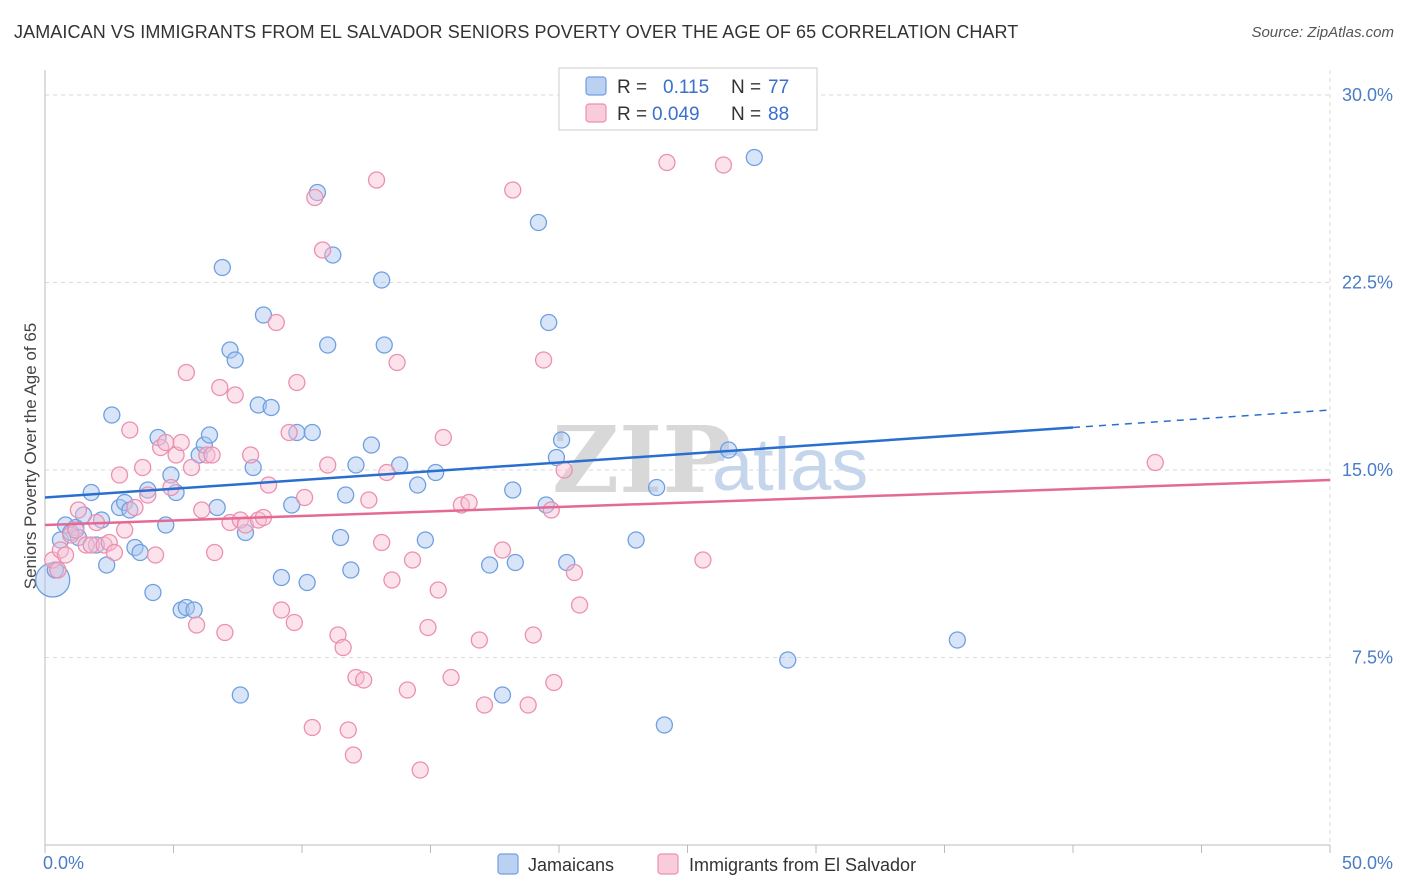 This screenshot has width=1406, height=892. I want to click on trend-line-s0, so click(559, 462).